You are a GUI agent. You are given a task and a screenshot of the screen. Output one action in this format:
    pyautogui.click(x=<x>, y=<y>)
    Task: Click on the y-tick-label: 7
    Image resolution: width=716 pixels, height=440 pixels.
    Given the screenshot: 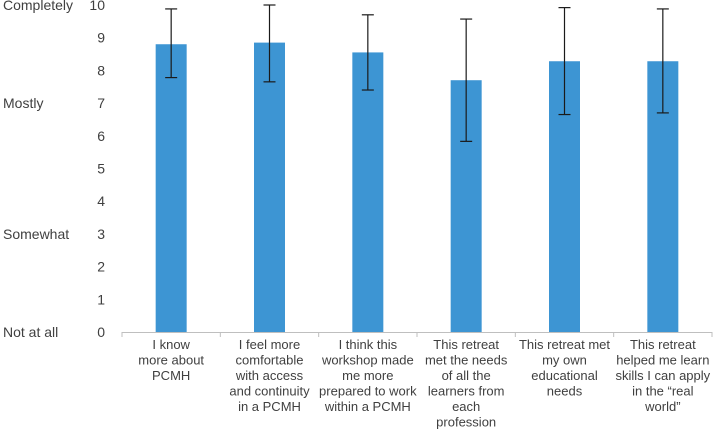 What is the action you would take?
    pyautogui.click(x=101, y=103)
    